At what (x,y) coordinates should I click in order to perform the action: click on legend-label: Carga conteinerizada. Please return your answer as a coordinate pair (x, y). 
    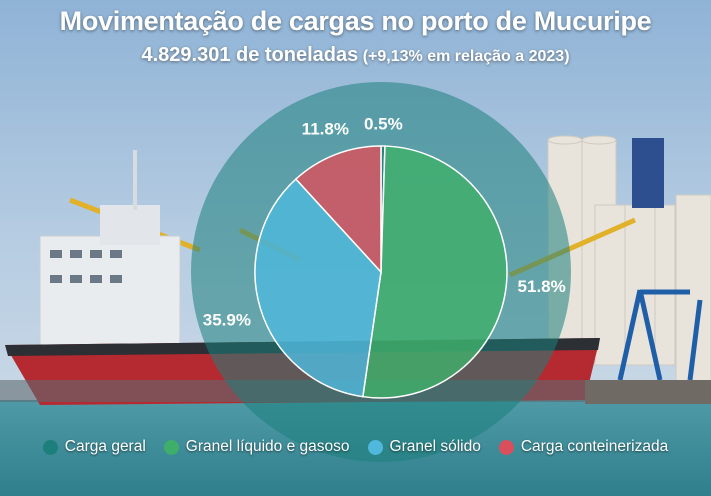
    Looking at the image, I should click on (594, 446).